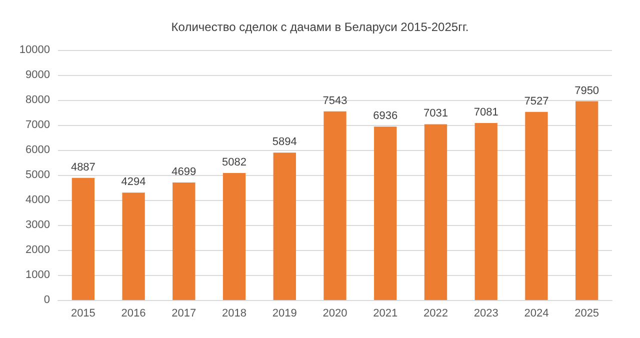 Image resolution: width=640 pixels, height=338 pixels. Describe the element at coordinates (133, 182) in the screenshot. I see `data-label: 4294` at that location.